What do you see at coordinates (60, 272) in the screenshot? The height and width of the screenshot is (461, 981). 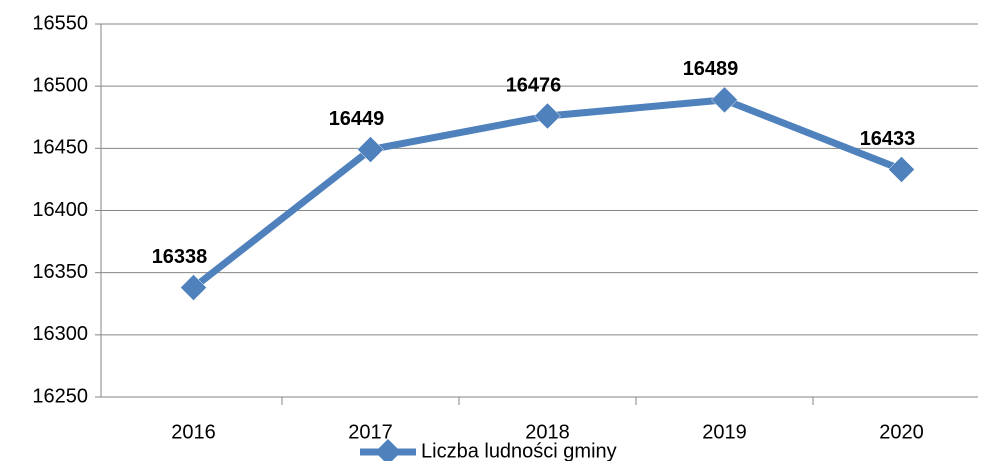 I see `y-tick-label: 16350` at bounding box center [60, 272].